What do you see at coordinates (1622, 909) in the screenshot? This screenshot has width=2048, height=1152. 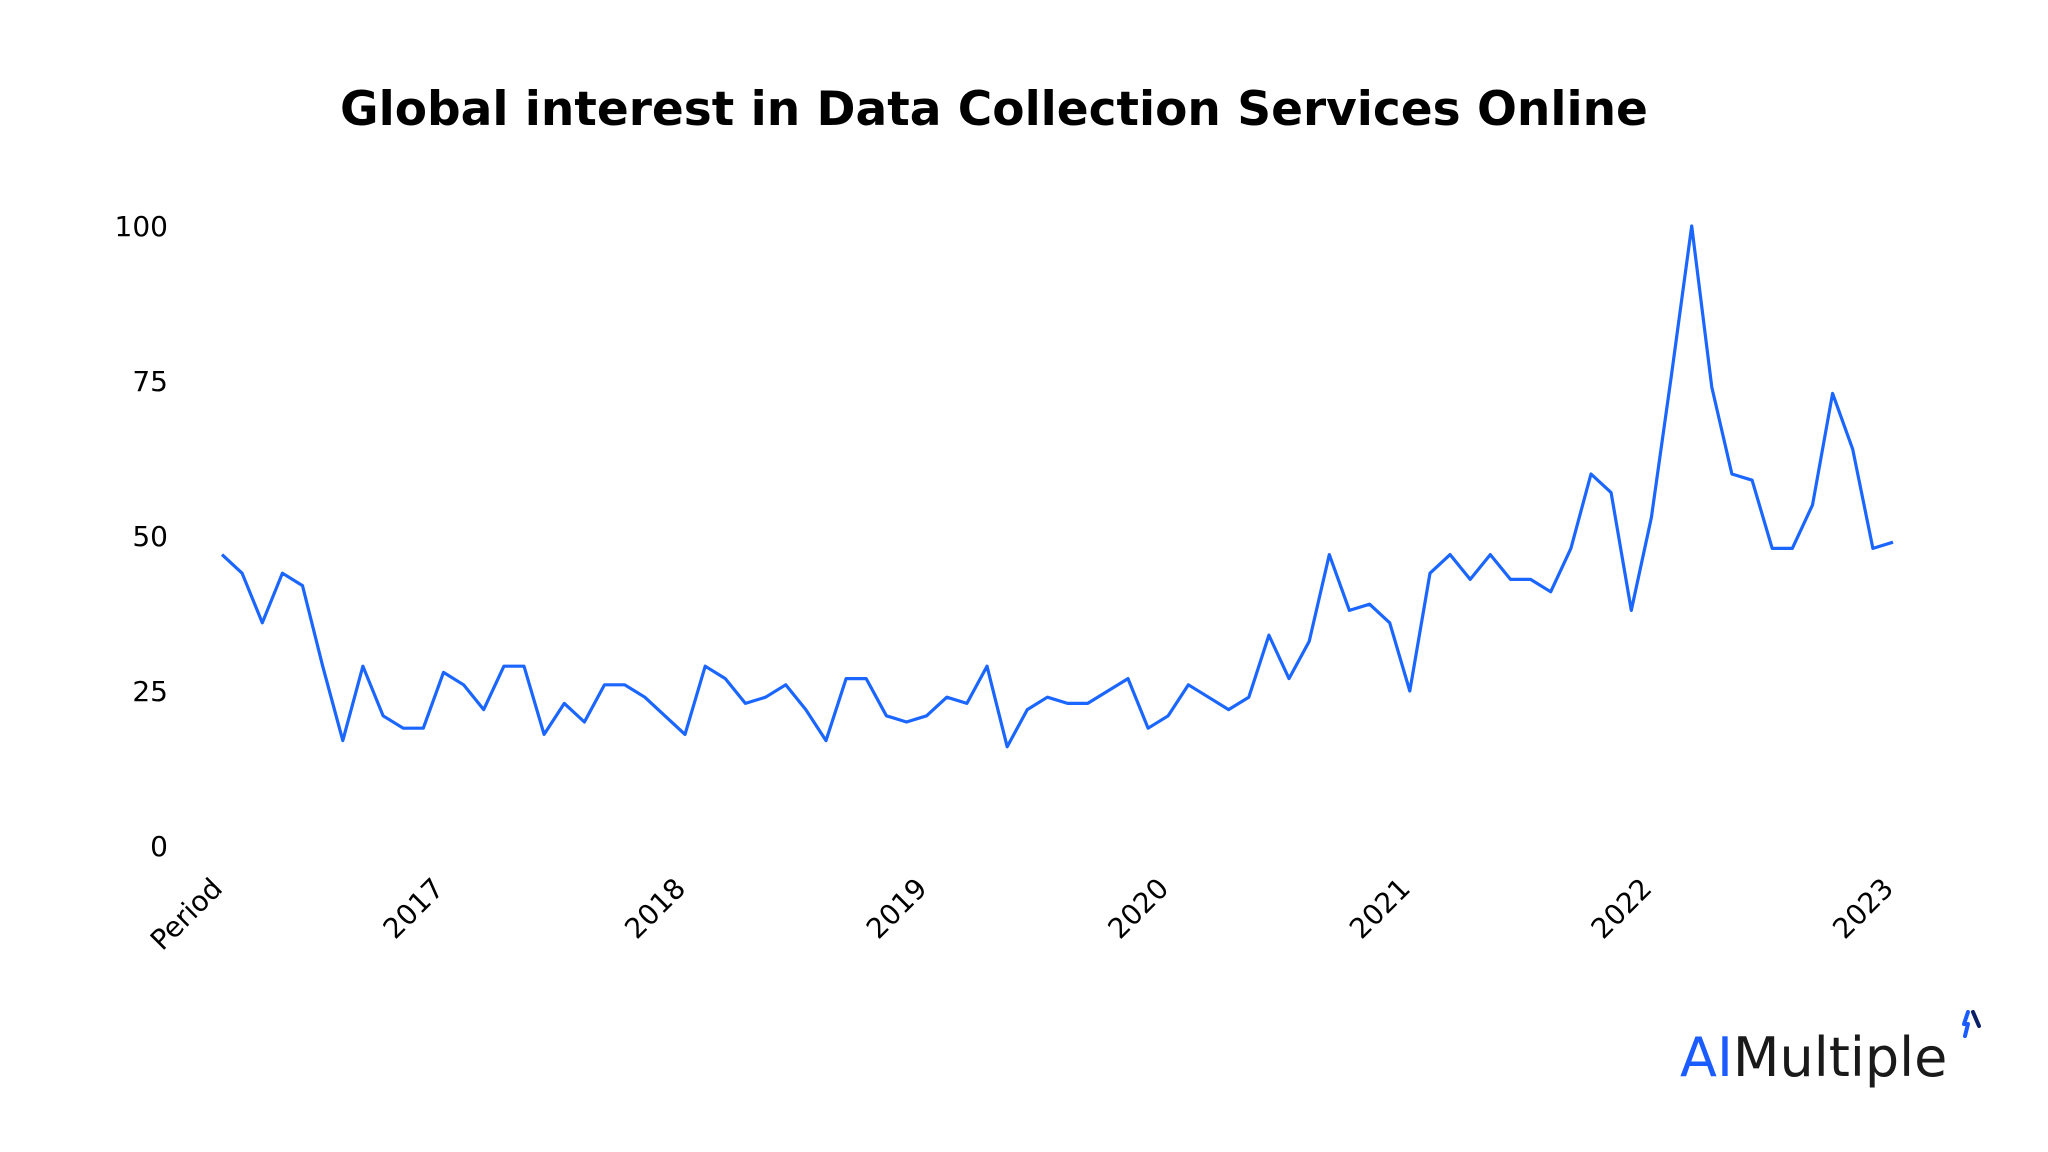 I see `x-tick-label: 2022` at bounding box center [1622, 909].